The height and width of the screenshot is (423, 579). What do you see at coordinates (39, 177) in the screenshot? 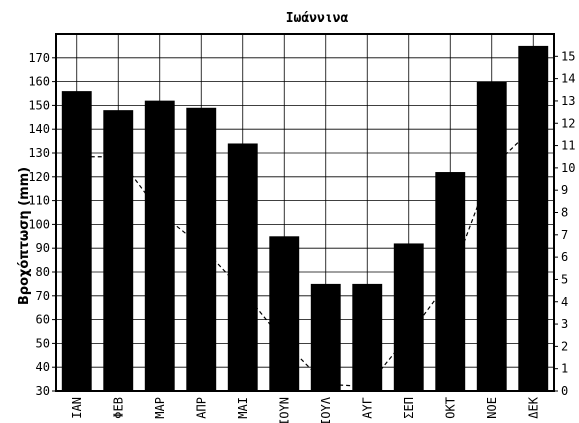
I see `y-tick-label: 120` at bounding box center [39, 177].